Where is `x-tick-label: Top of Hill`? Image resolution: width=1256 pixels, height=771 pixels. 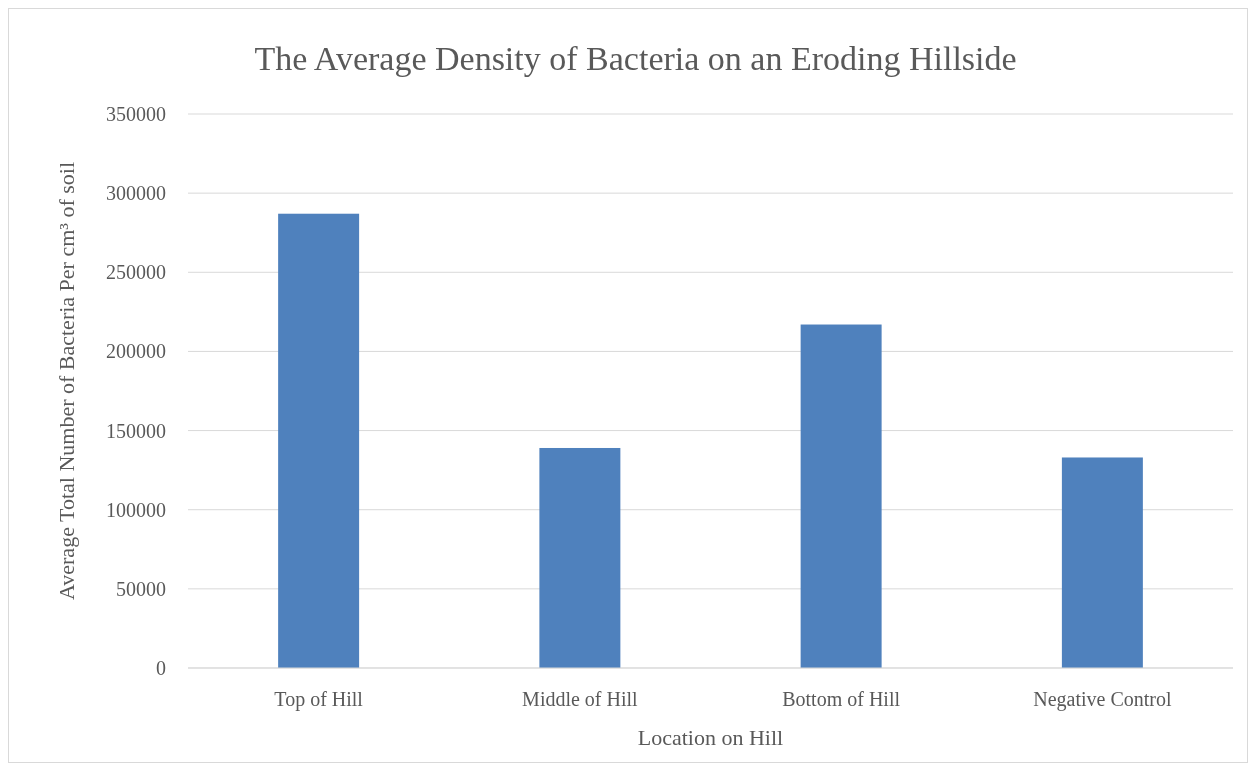 x-tick-label: Top of Hill is located at coordinates (319, 699).